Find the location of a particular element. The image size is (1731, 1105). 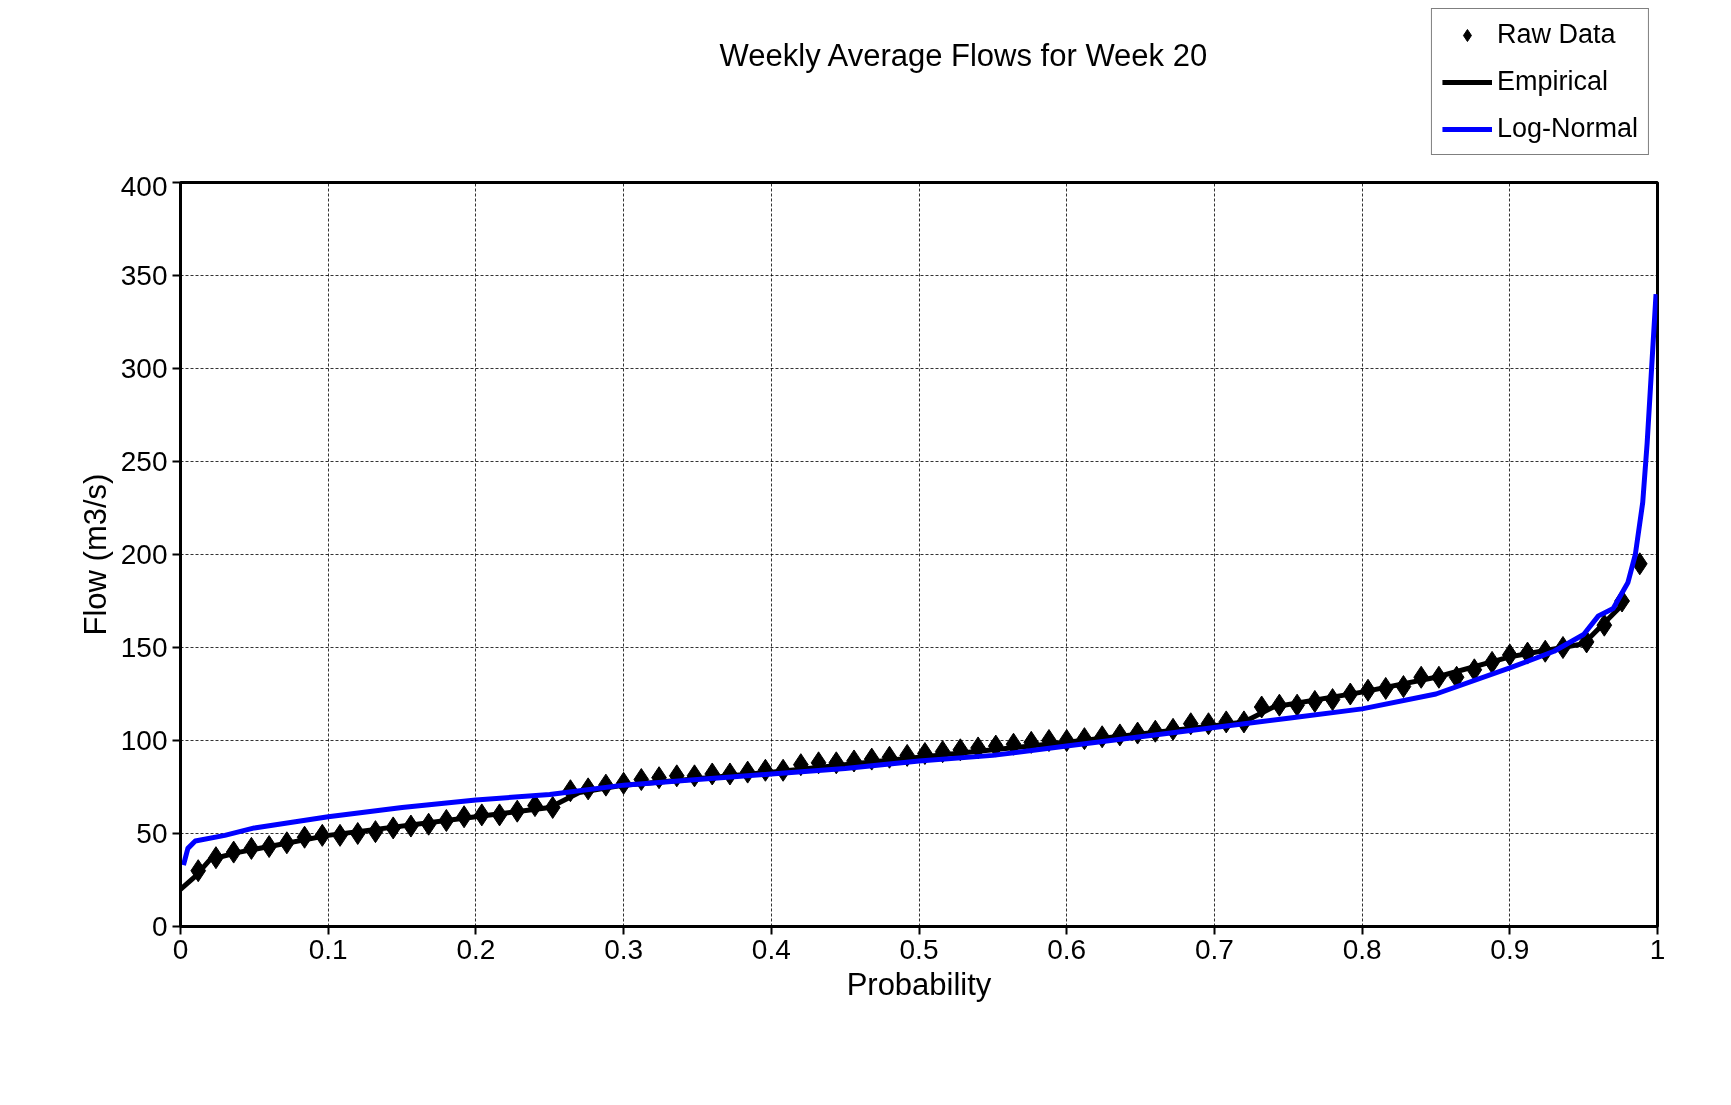

x-tick-label: 0 is located at coordinates (180, 949).